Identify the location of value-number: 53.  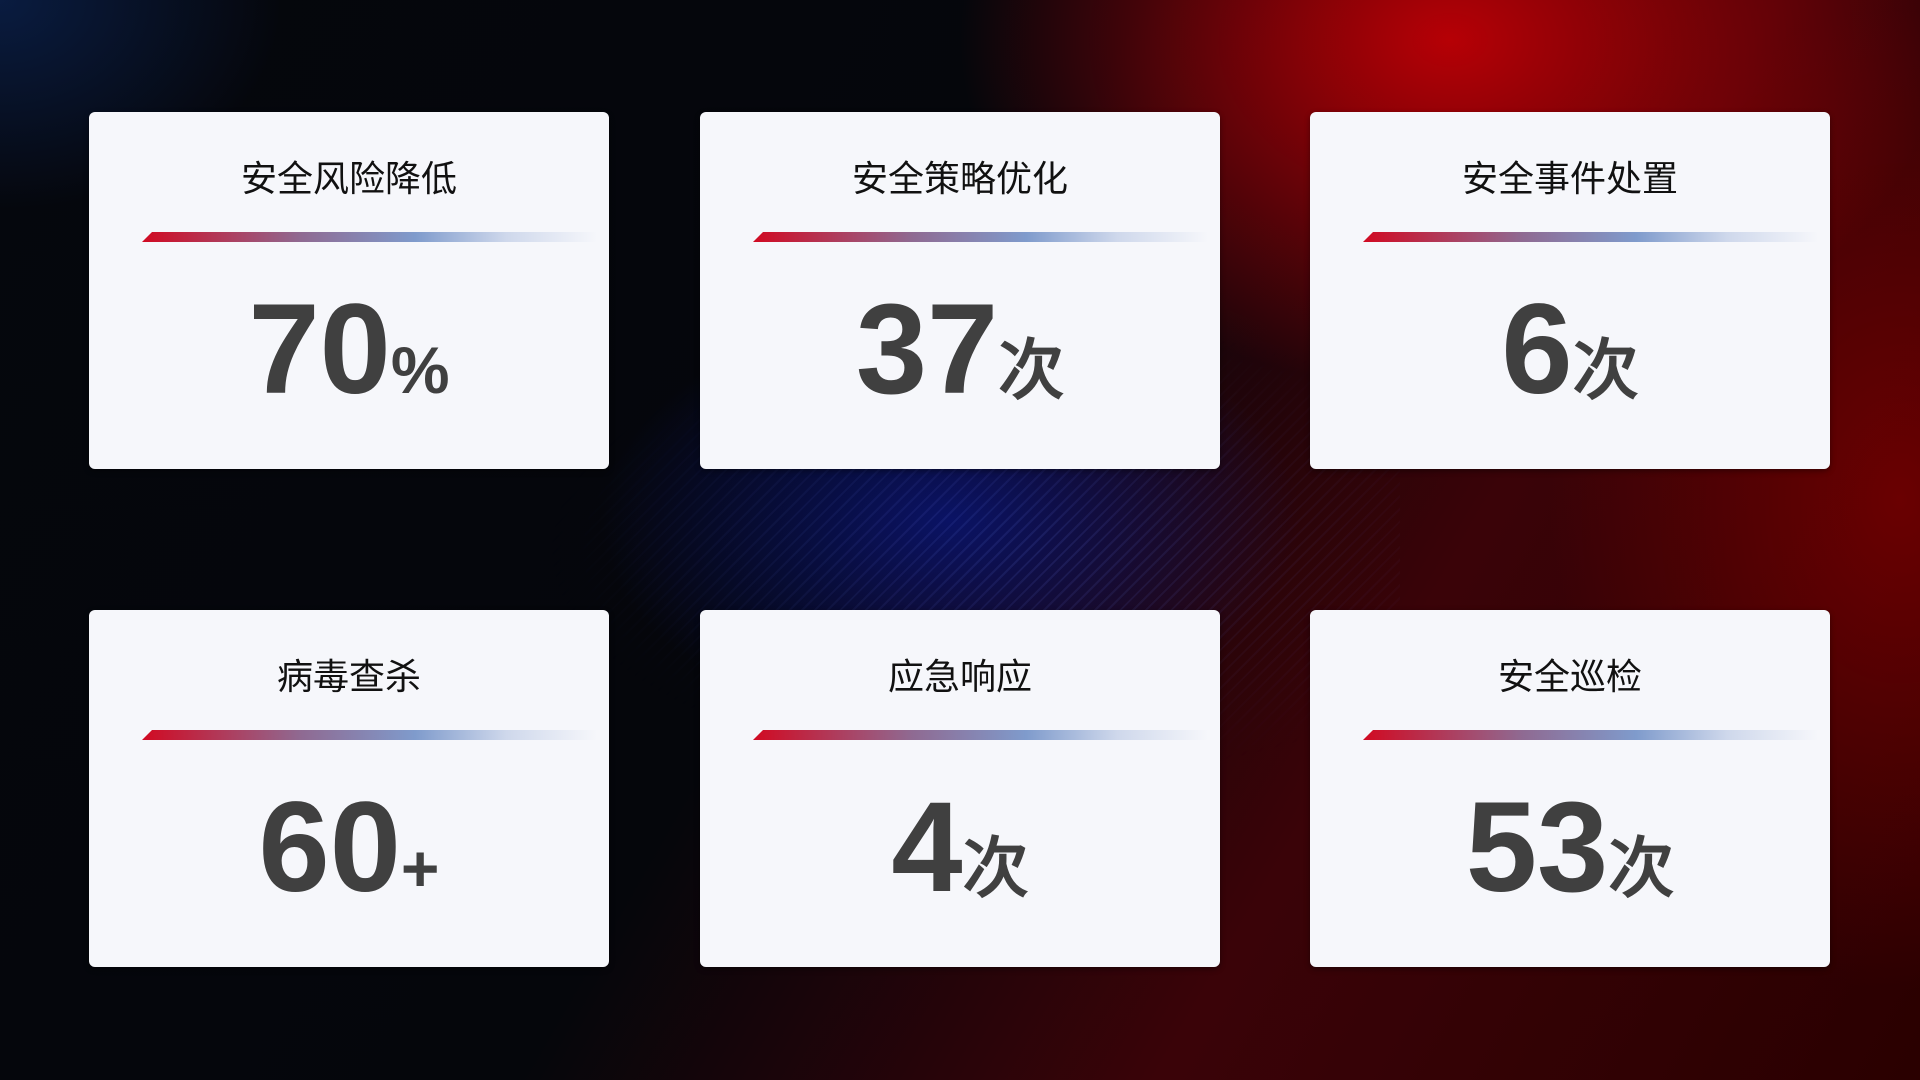
(1537, 847).